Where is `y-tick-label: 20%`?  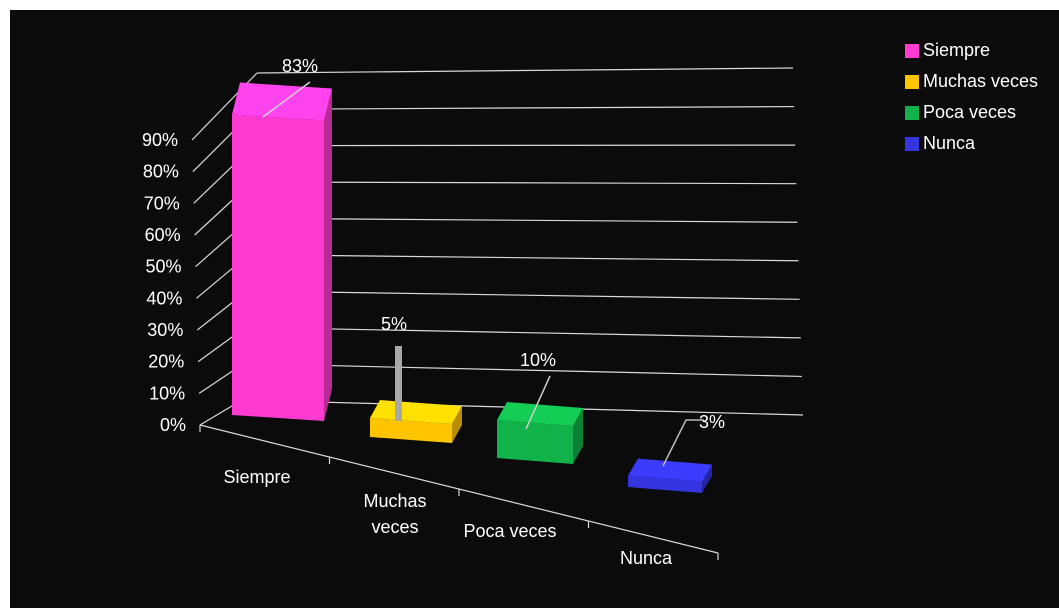 y-tick-label: 20% is located at coordinates (166, 362).